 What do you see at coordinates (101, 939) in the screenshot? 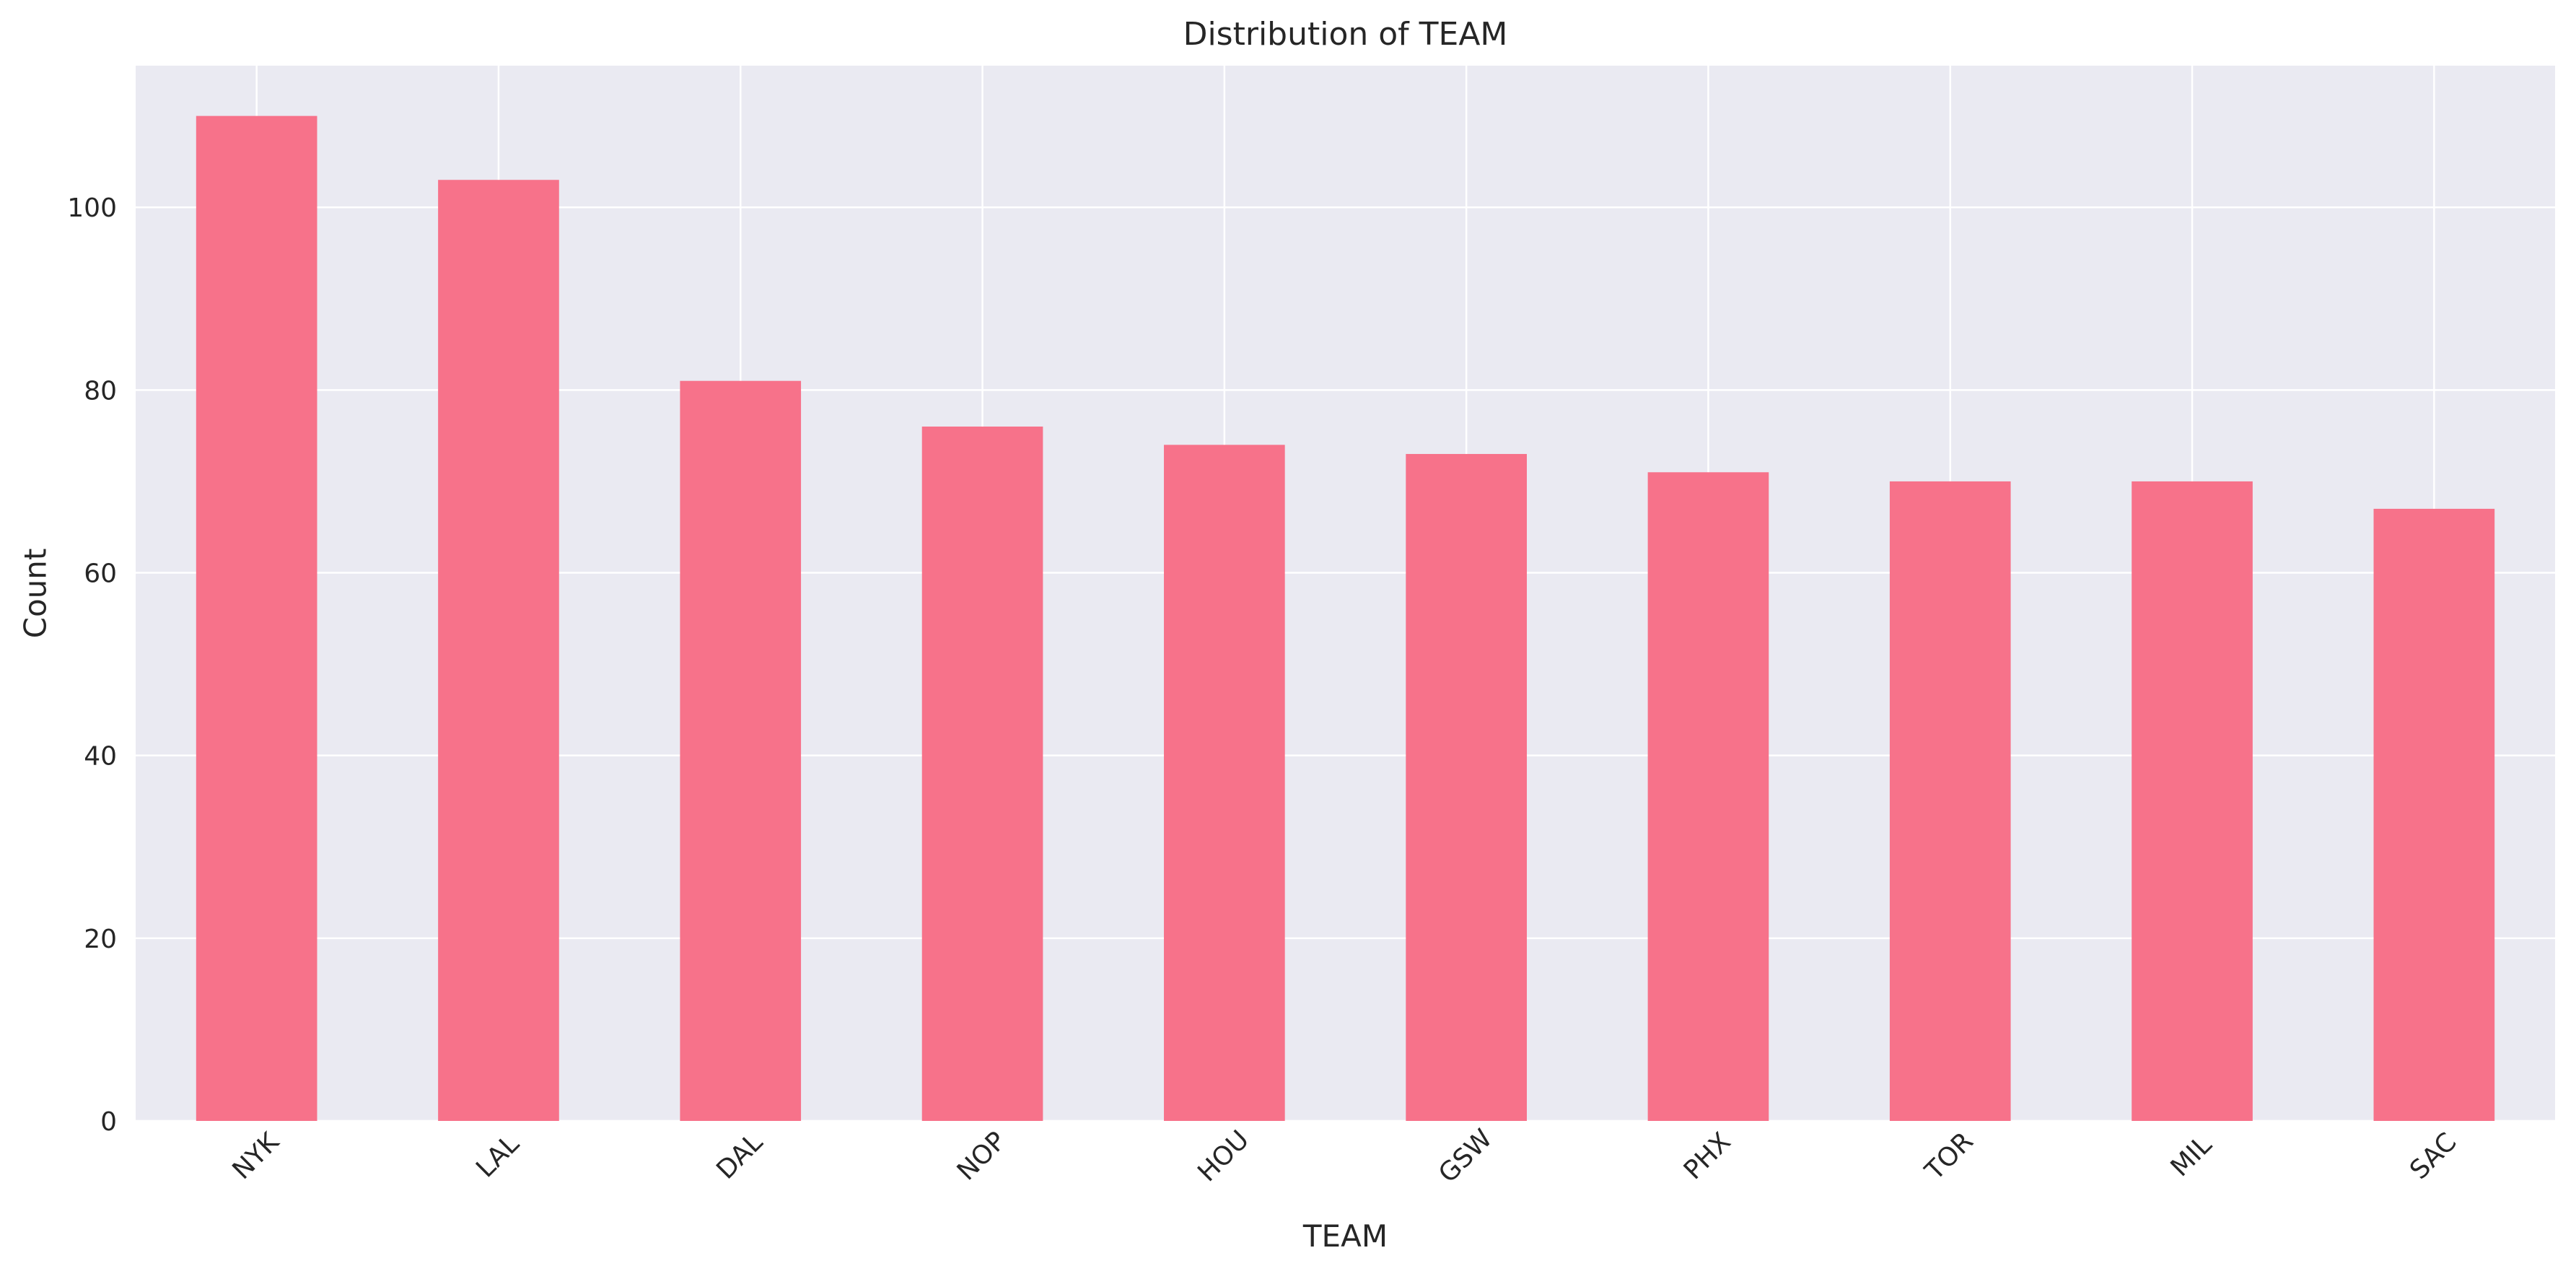
I see `y-tick-label: 20` at bounding box center [101, 939].